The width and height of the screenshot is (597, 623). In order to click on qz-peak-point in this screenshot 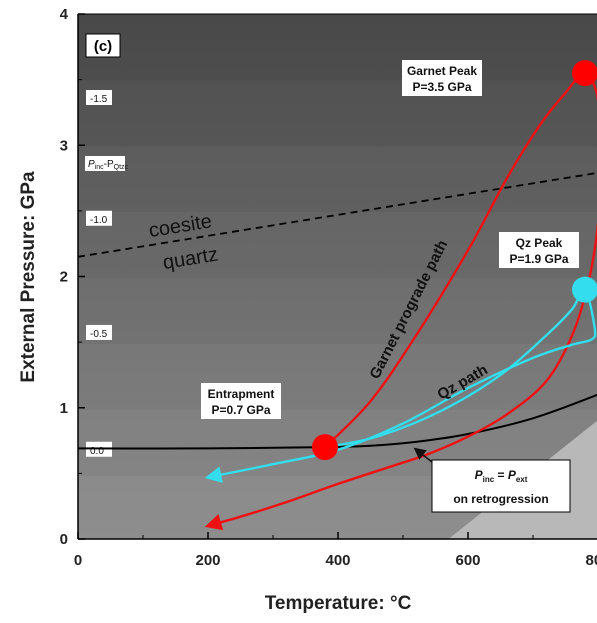, I will do `click(584, 290)`.